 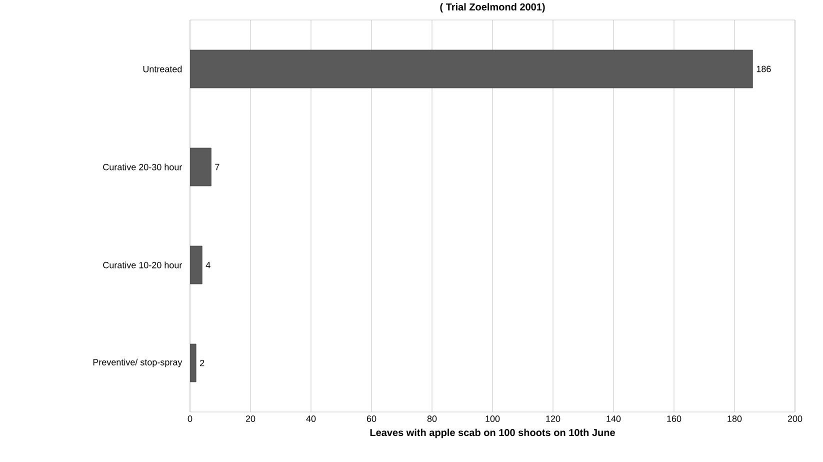 What do you see at coordinates (142, 167) in the screenshot?
I see `y-tick-label: Curative 20-30 hour` at bounding box center [142, 167].